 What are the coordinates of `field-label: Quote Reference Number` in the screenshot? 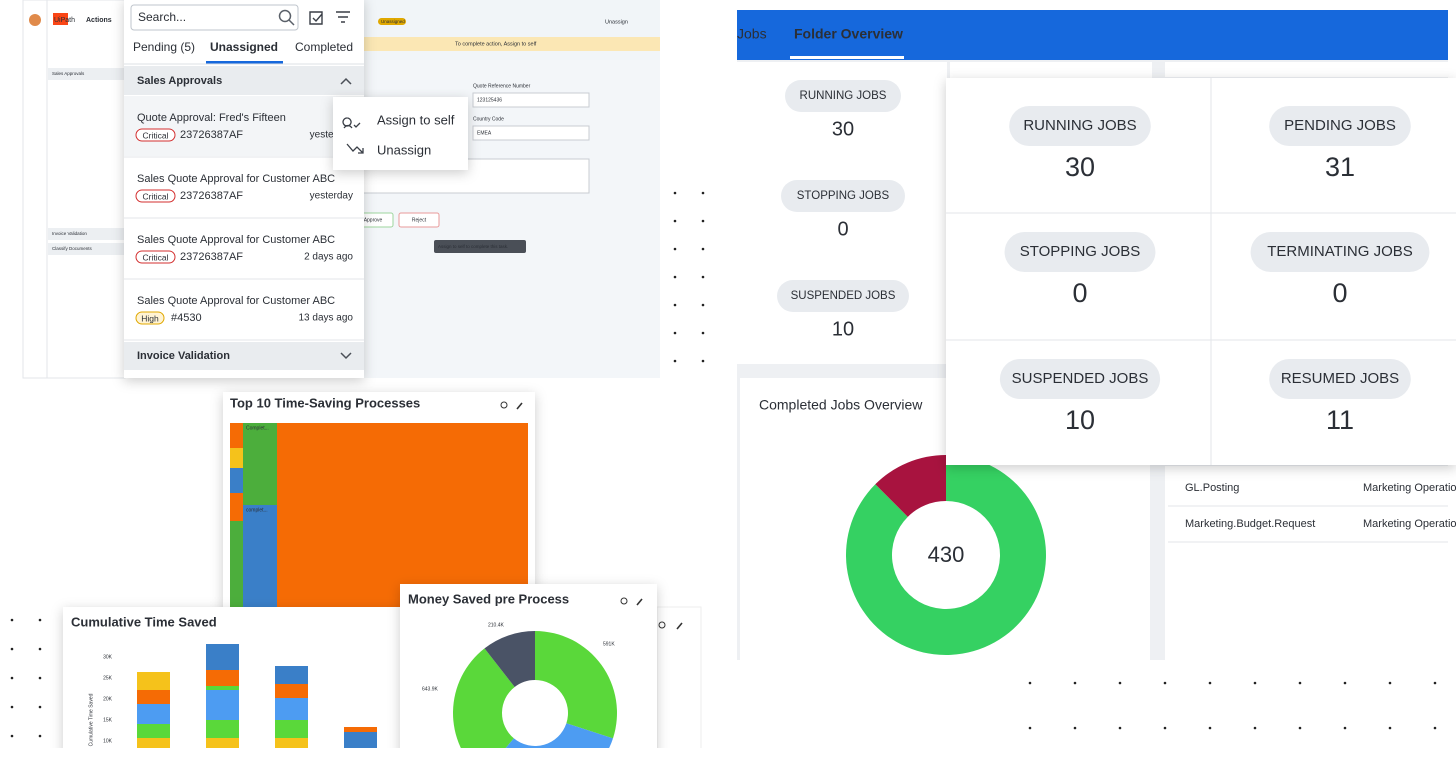 It's located at (502, 86).